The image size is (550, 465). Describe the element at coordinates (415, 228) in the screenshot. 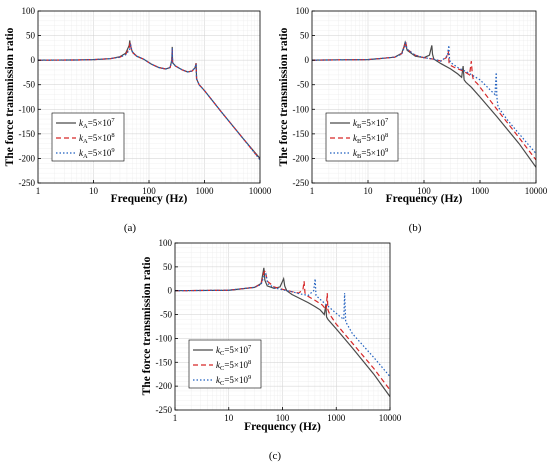

I see `panel-caption: (b)` at that location.